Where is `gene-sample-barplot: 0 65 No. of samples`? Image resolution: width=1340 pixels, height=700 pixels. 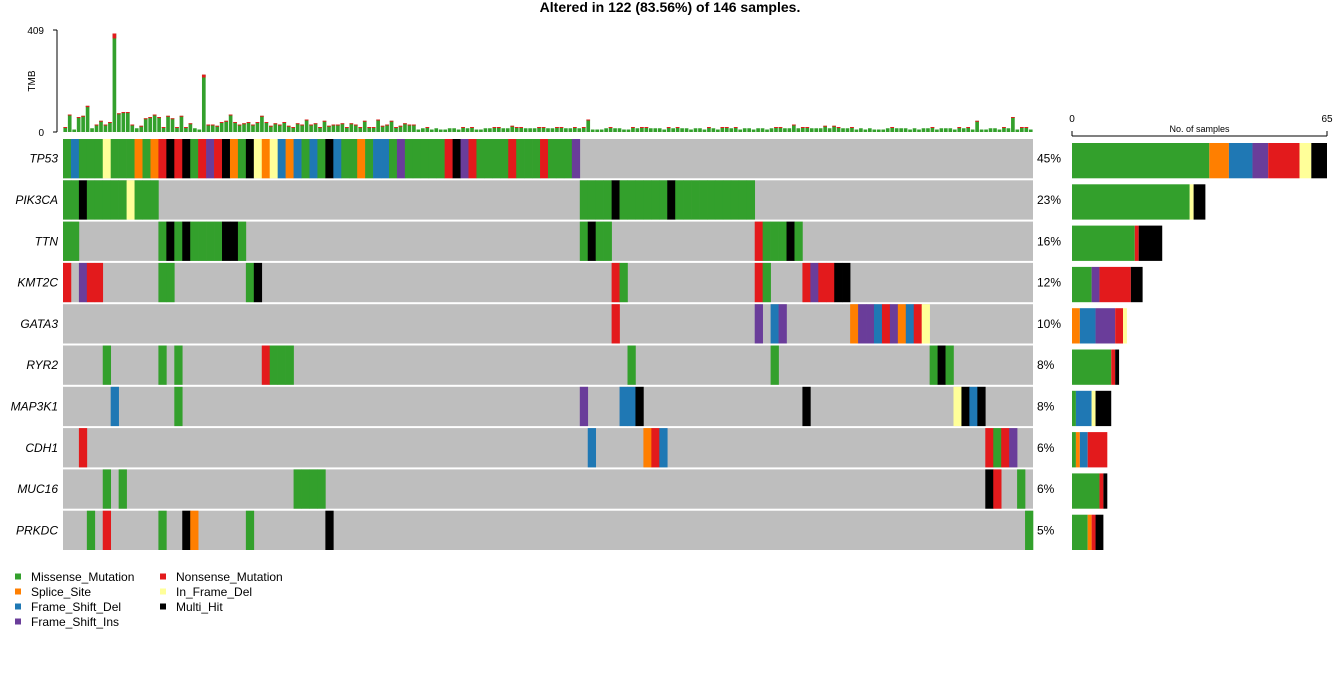 gene-sample-barplot: 0 65 No. of samples is located at coordinates (1201, 332).